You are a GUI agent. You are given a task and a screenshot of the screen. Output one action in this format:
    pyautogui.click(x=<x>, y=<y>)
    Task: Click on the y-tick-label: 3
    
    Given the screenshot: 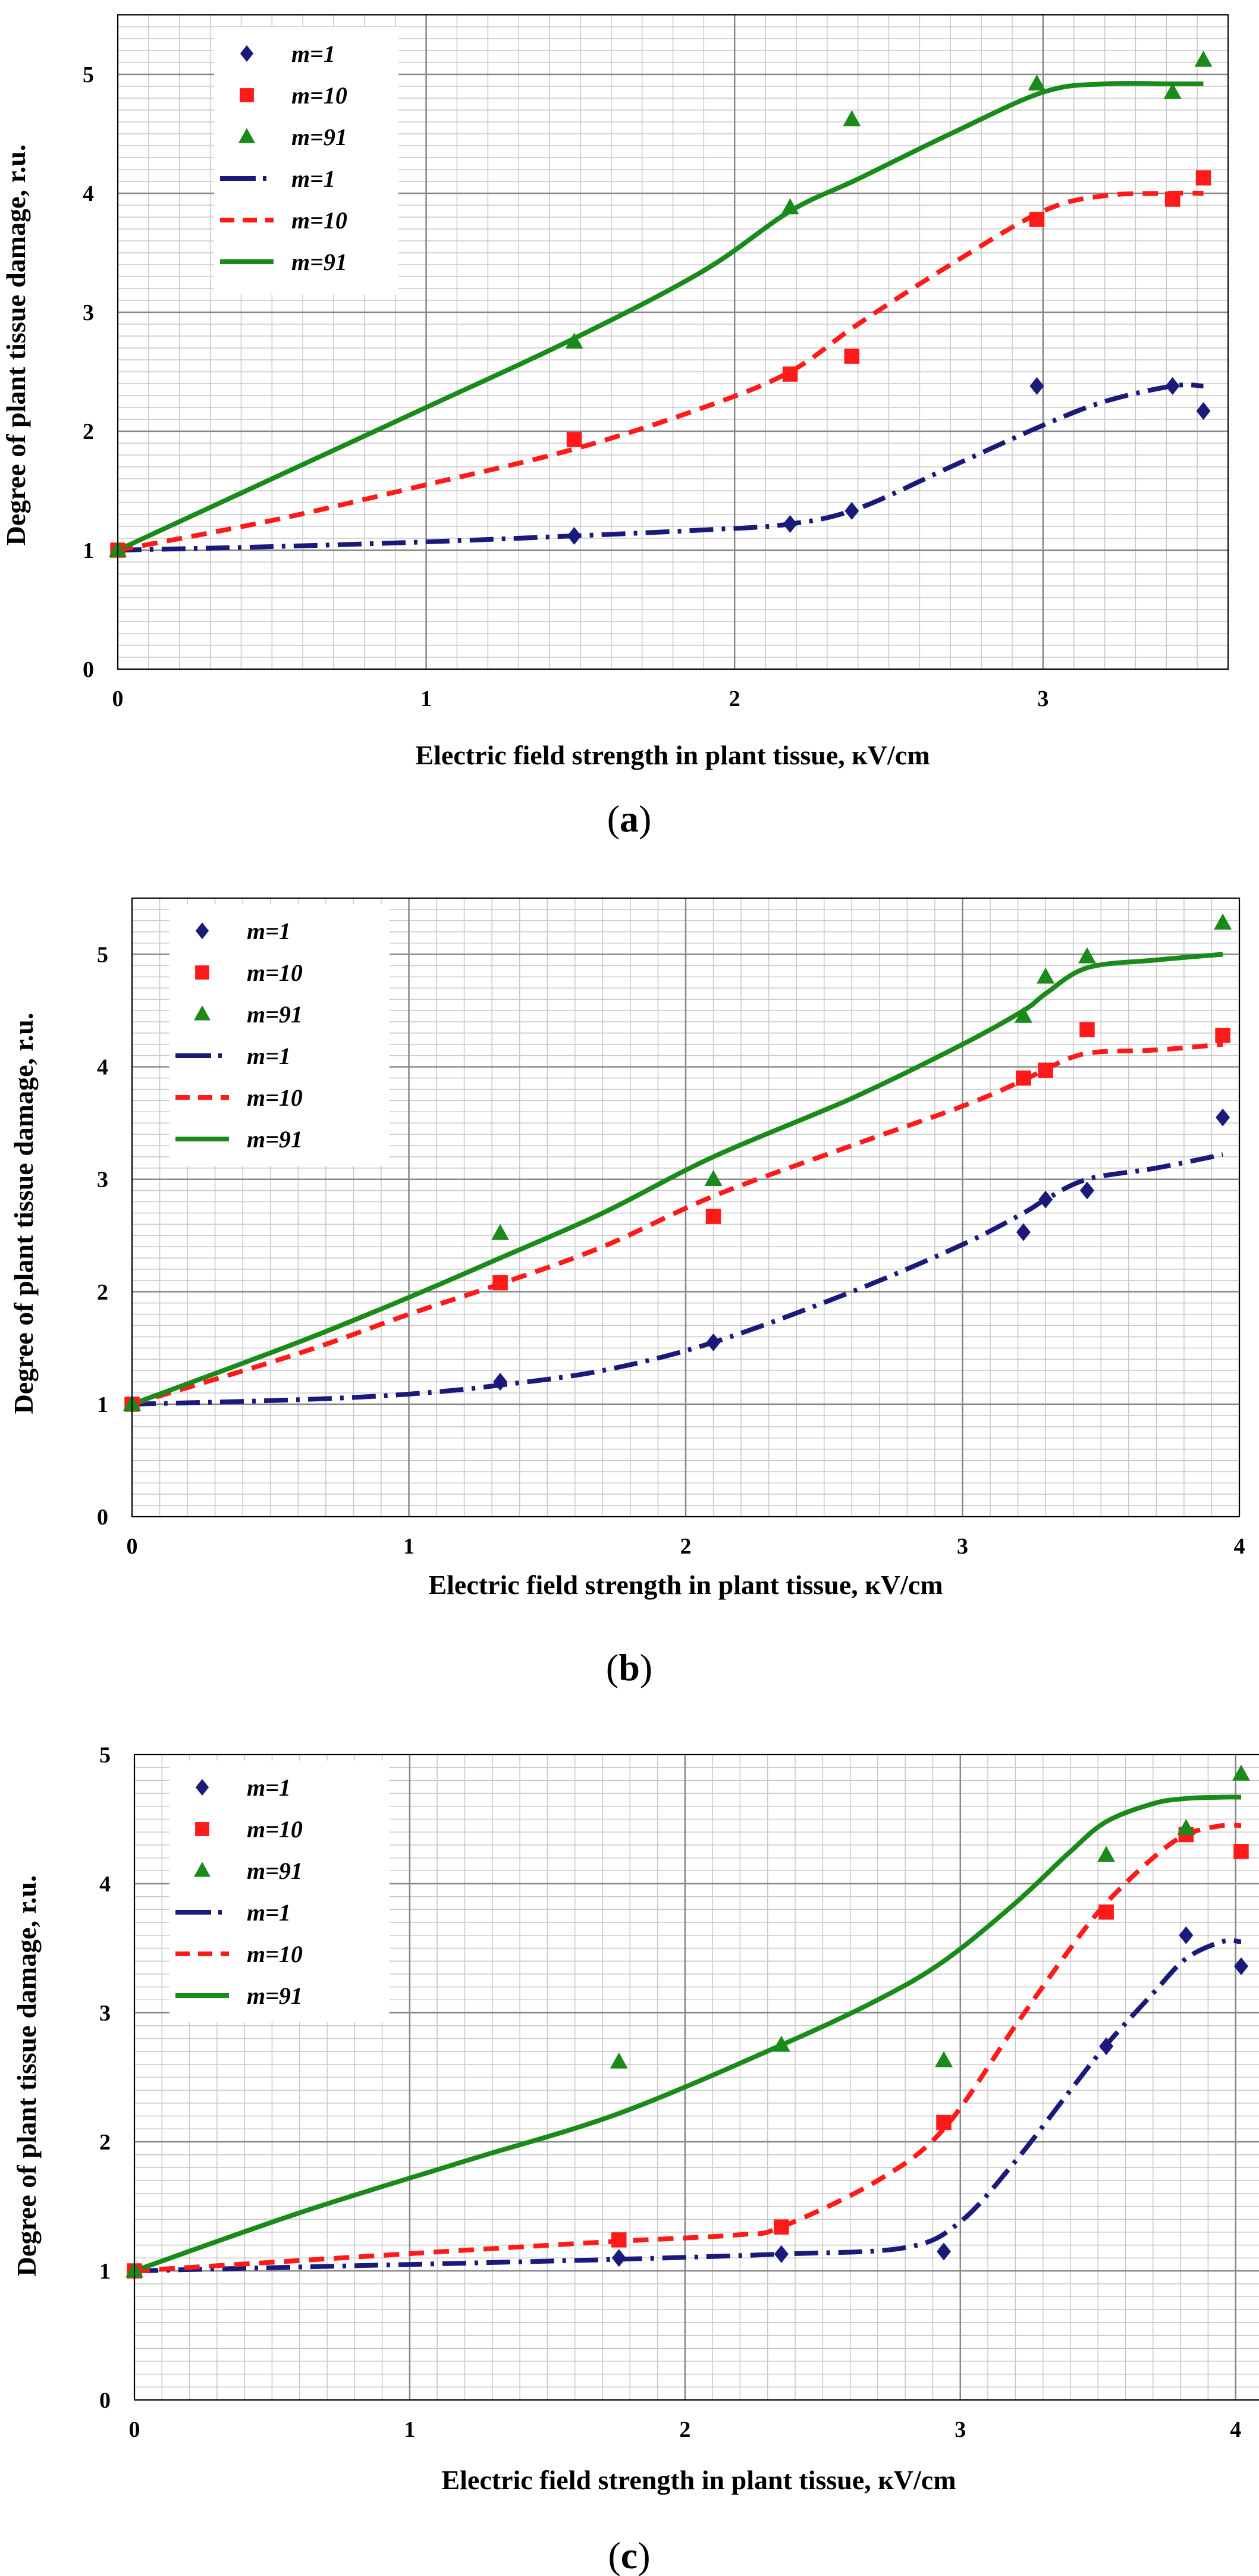 What is the action you would take?
    pyautogui.click(x=105, y=2013)
    